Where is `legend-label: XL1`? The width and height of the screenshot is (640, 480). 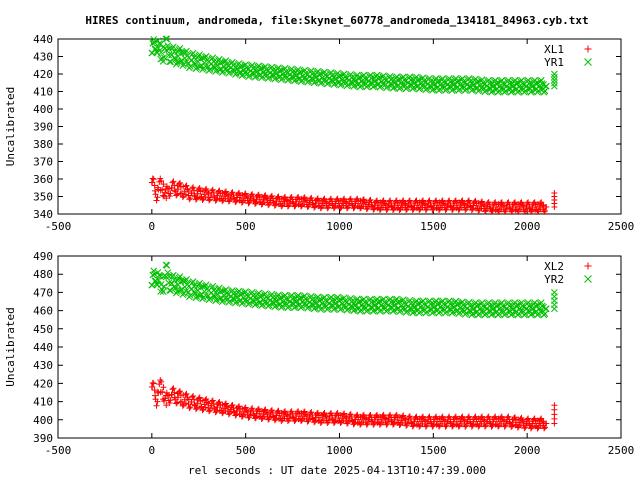
legend-label: XL1 is located at coordinates (554, 49).